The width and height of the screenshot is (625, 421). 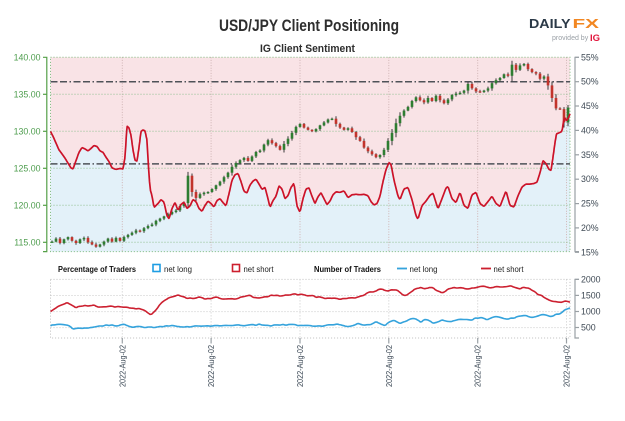 I want to click on svg-text: 35%, so click(x=590, y=155).